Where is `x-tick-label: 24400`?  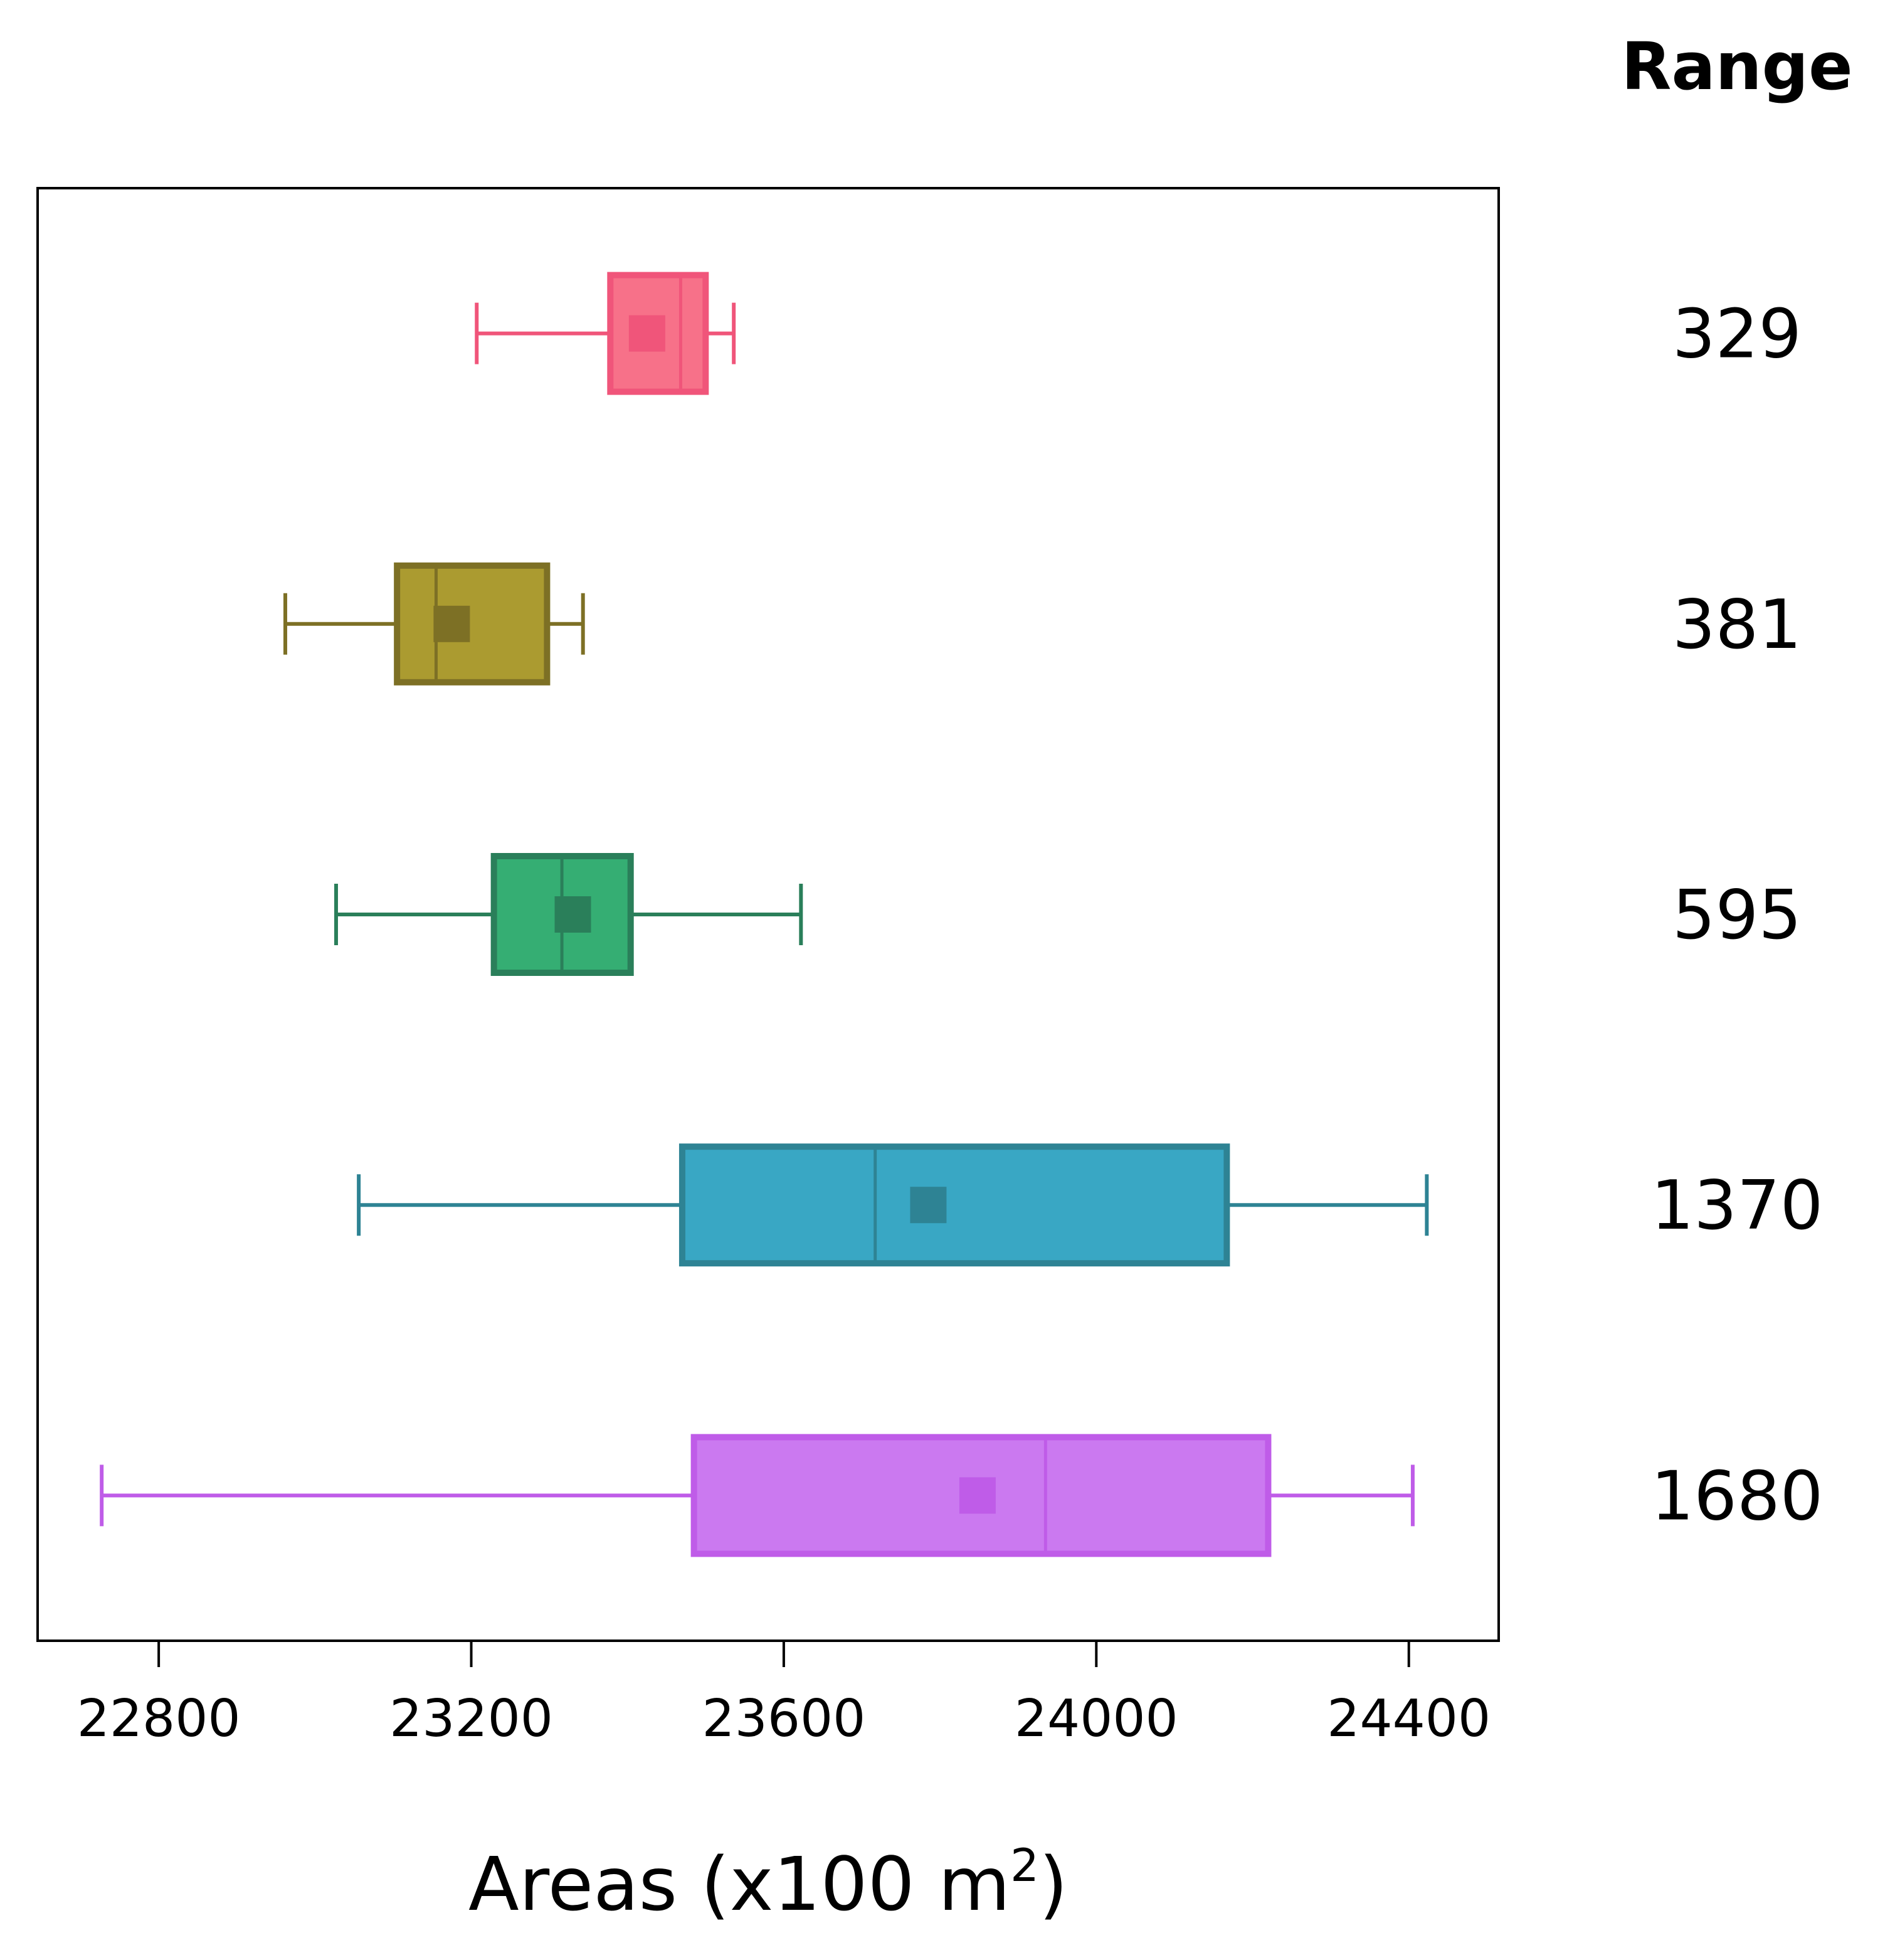 x-tick-label: 24400 is located at coordinates (1409, 1719).